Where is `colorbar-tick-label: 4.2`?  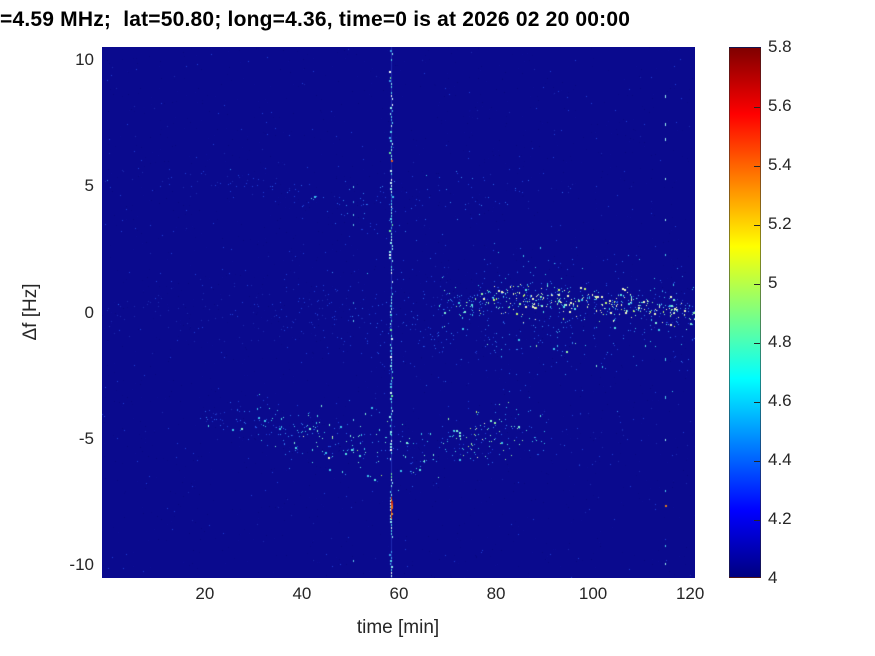
colorbar-tick-label: 4.2 is located at coordinates (780, 518).